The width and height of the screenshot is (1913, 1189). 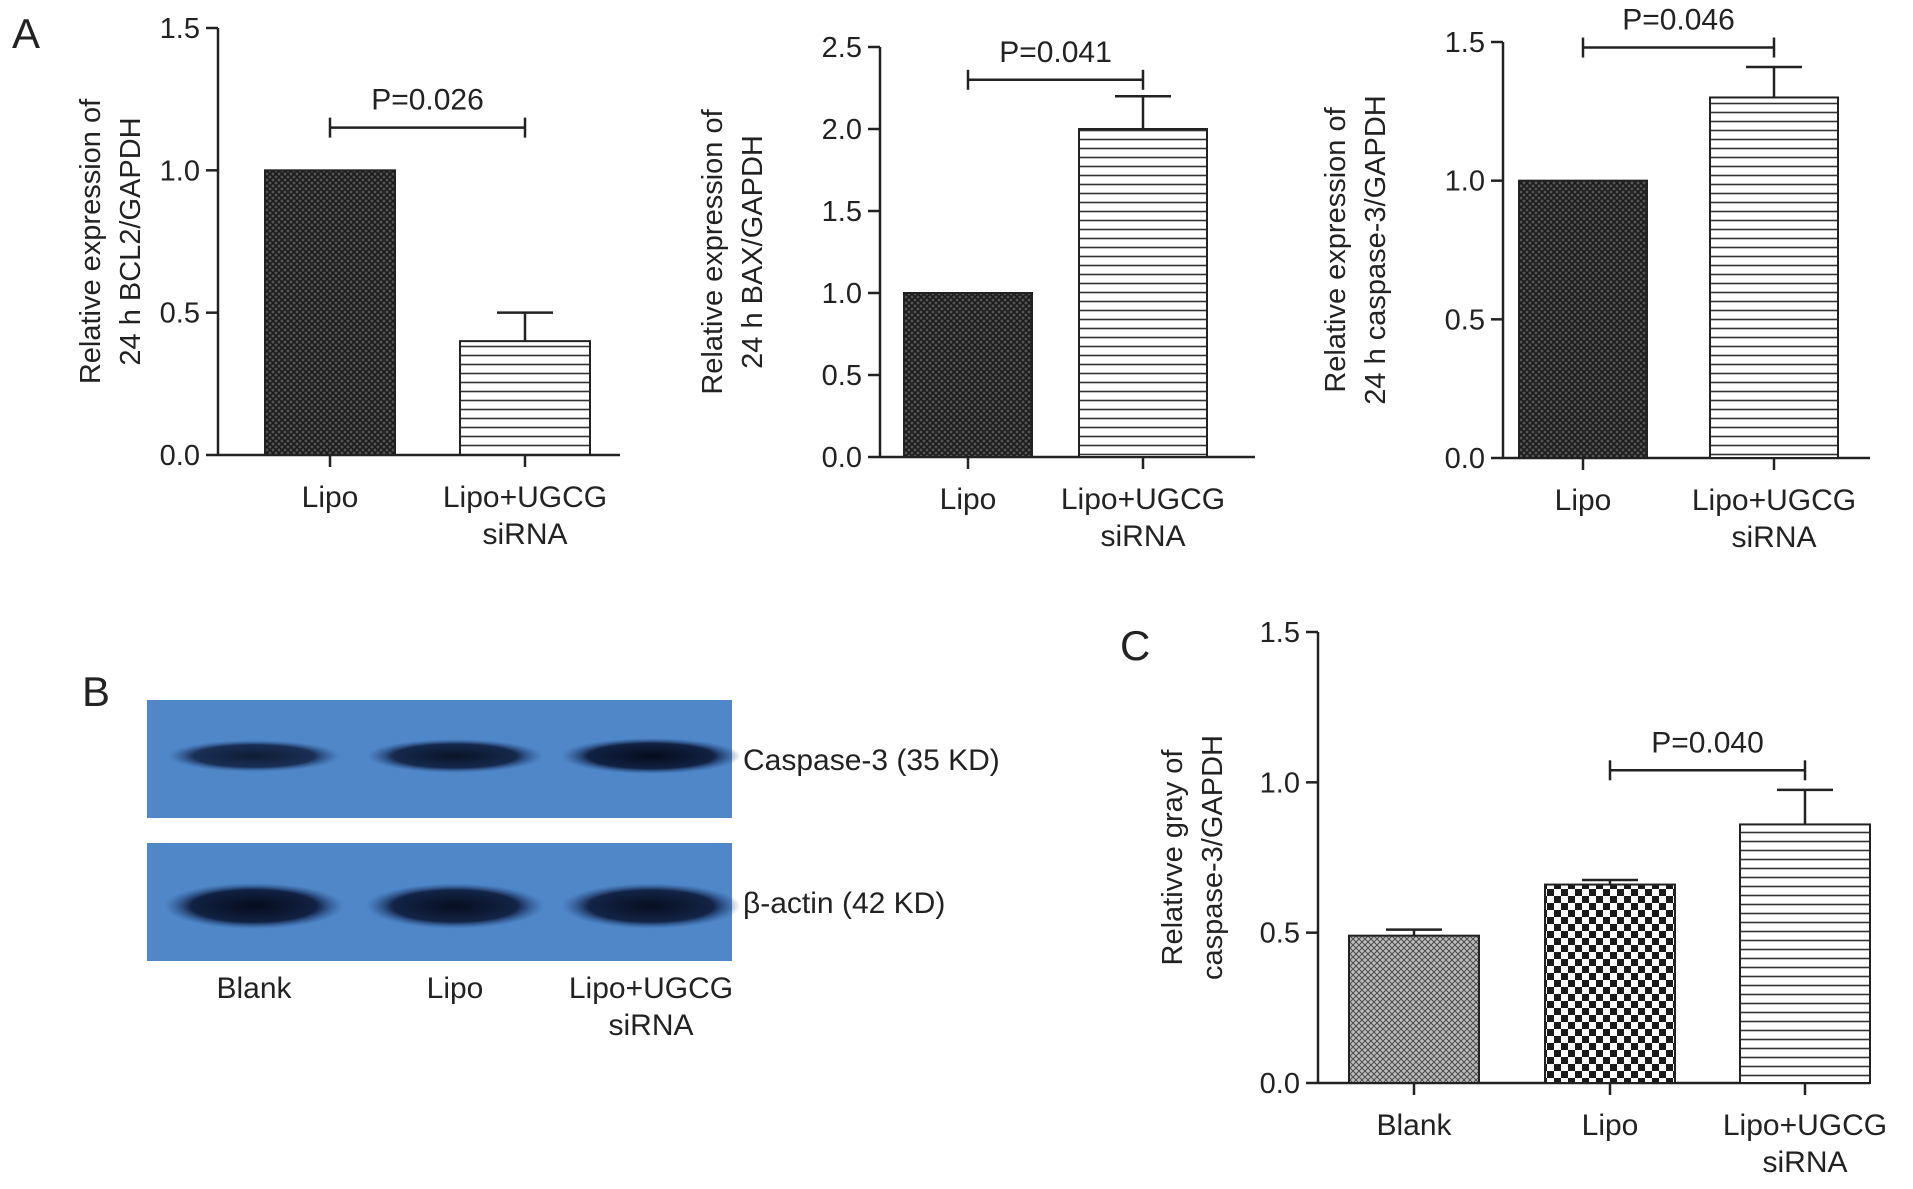 I want to click on blot-row-label: β-actin (42 KD), so click(x=844, y=903).